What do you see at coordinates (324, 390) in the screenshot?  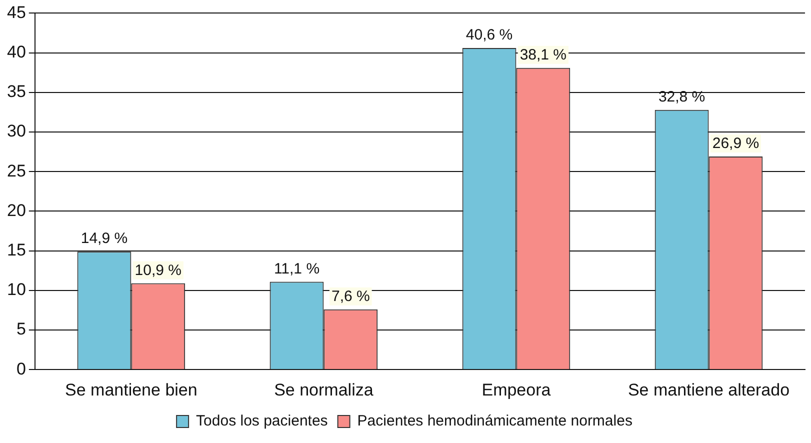 I see `x-tick-label: Se normaliza` at bounding box center [324, 390].